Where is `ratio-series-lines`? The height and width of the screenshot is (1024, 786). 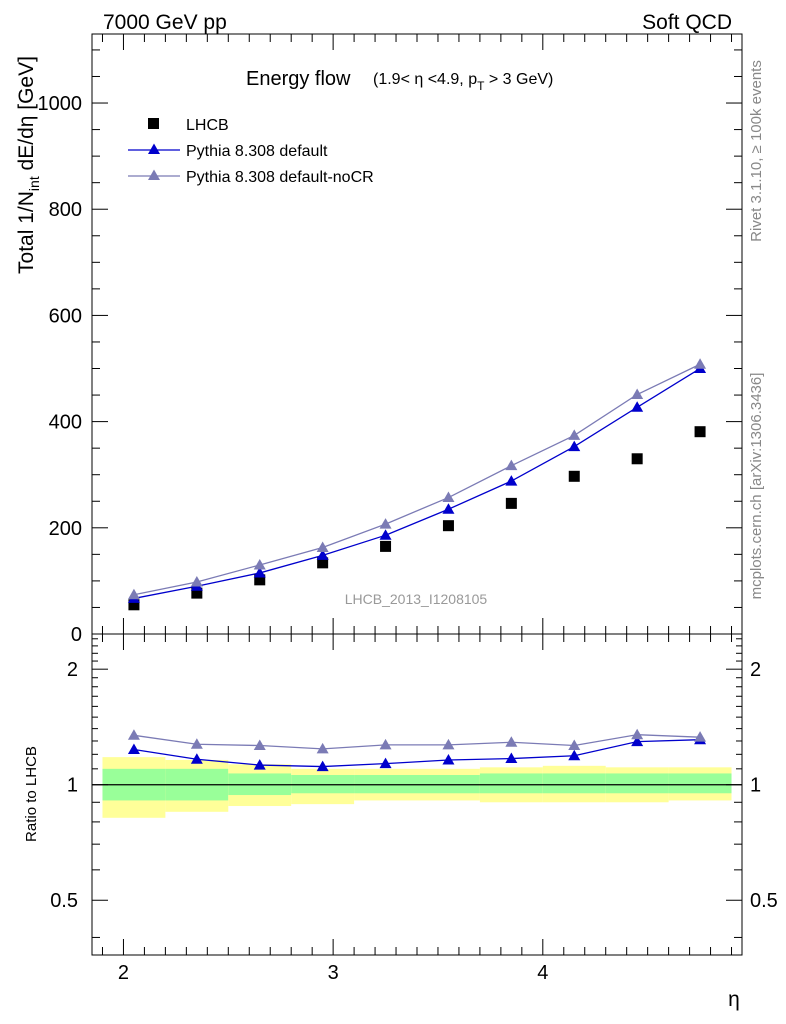 ratio-series-lines is located at coordinates (417, 751).